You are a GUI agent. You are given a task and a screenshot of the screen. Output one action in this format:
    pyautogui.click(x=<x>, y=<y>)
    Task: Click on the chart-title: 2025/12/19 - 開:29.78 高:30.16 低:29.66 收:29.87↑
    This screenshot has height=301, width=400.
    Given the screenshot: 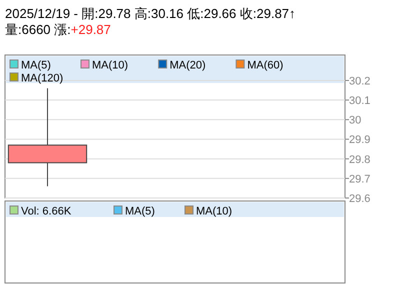 What is the action you would take?
    pyautogui.click(x=150, y=13)
    